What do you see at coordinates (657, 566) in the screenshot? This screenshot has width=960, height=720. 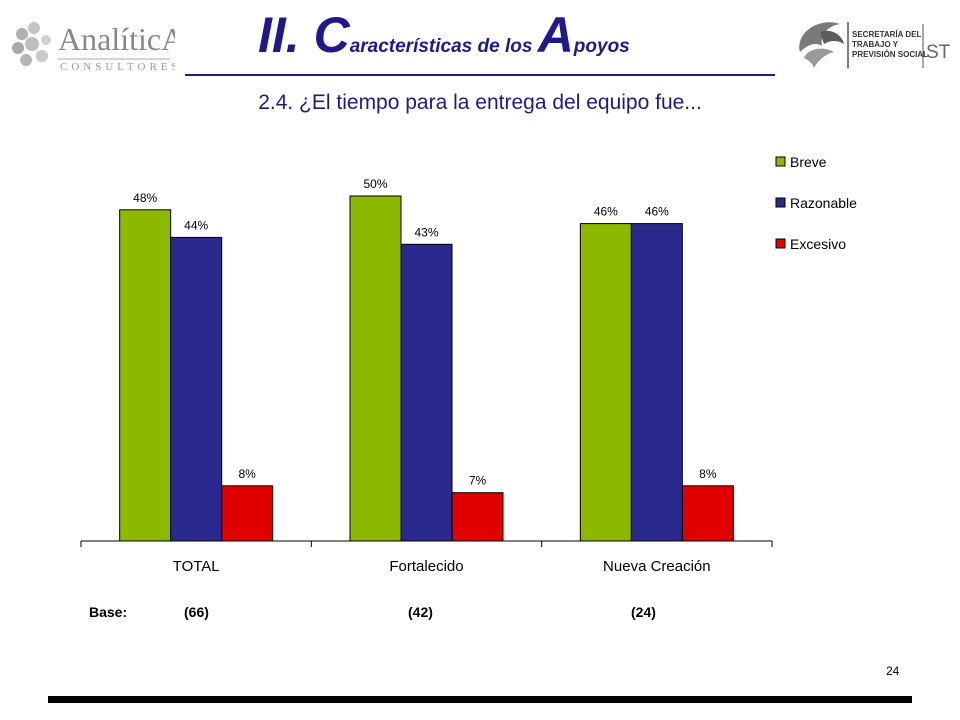 I see `category-label-nueva-creacion: Nueva Creación` at bounding box center [657, 566].